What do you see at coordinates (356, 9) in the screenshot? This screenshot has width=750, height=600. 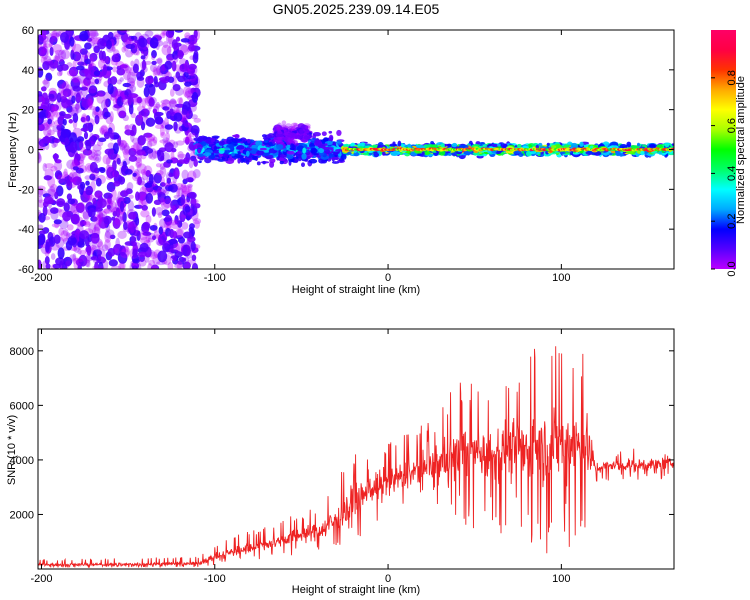 I see `figure-title: GN05.2025.239.09.14.E05` at bounding box center [356, 9].